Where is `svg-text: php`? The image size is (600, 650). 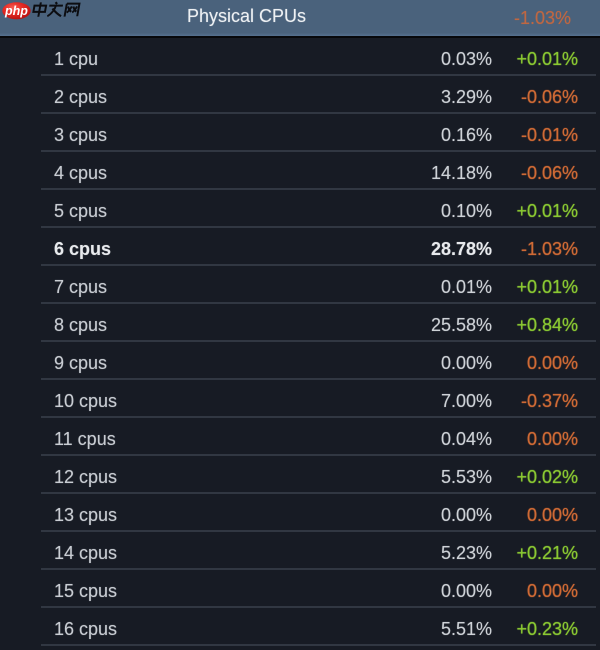
svg-text: php is located at coordinates (16, 11).